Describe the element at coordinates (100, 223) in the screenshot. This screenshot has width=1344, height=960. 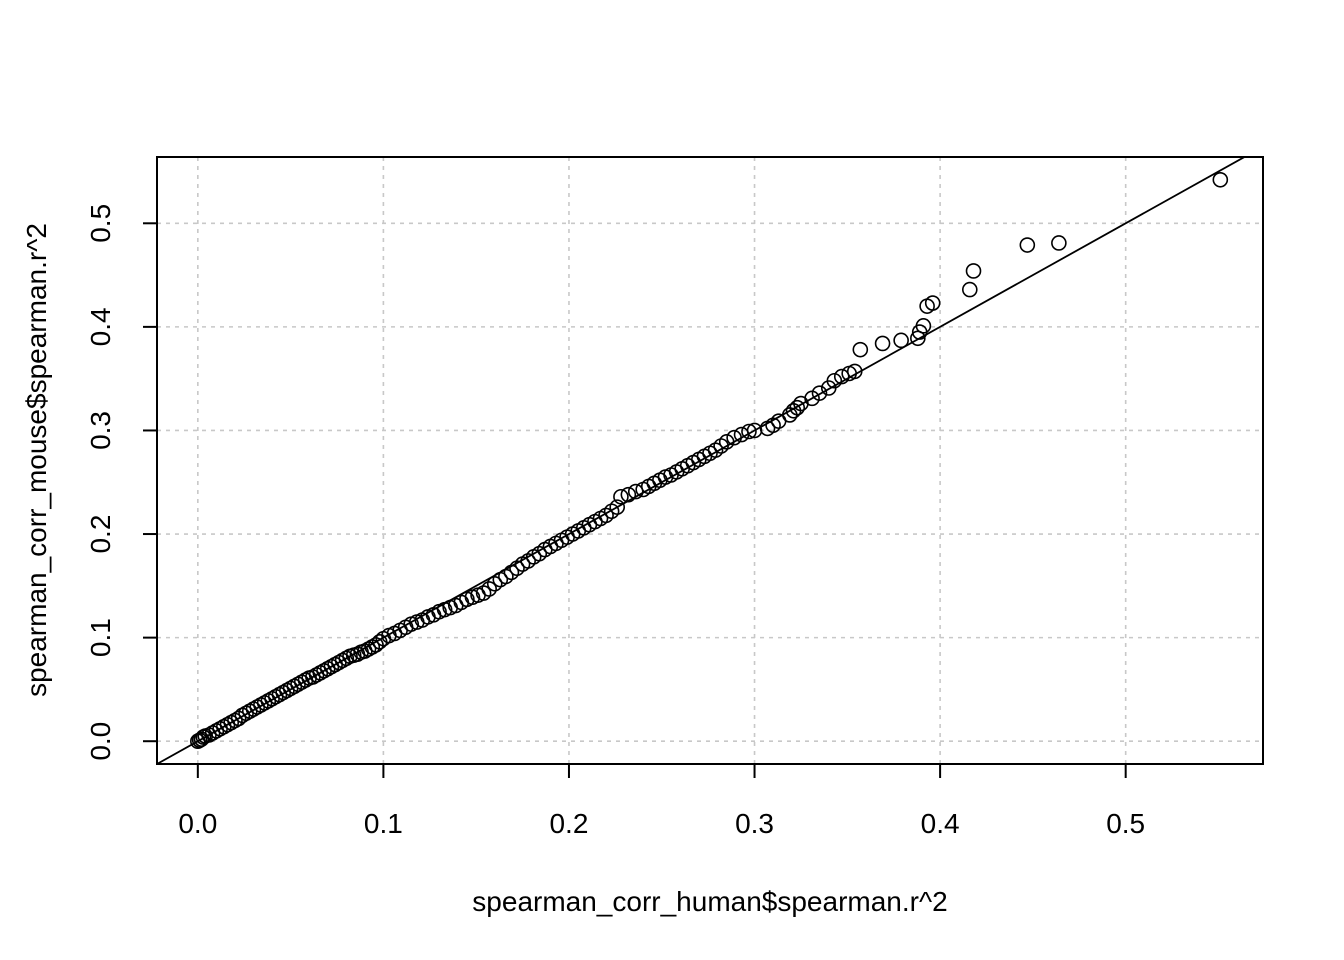
I see `y-tick-label: 0.5` at that location.